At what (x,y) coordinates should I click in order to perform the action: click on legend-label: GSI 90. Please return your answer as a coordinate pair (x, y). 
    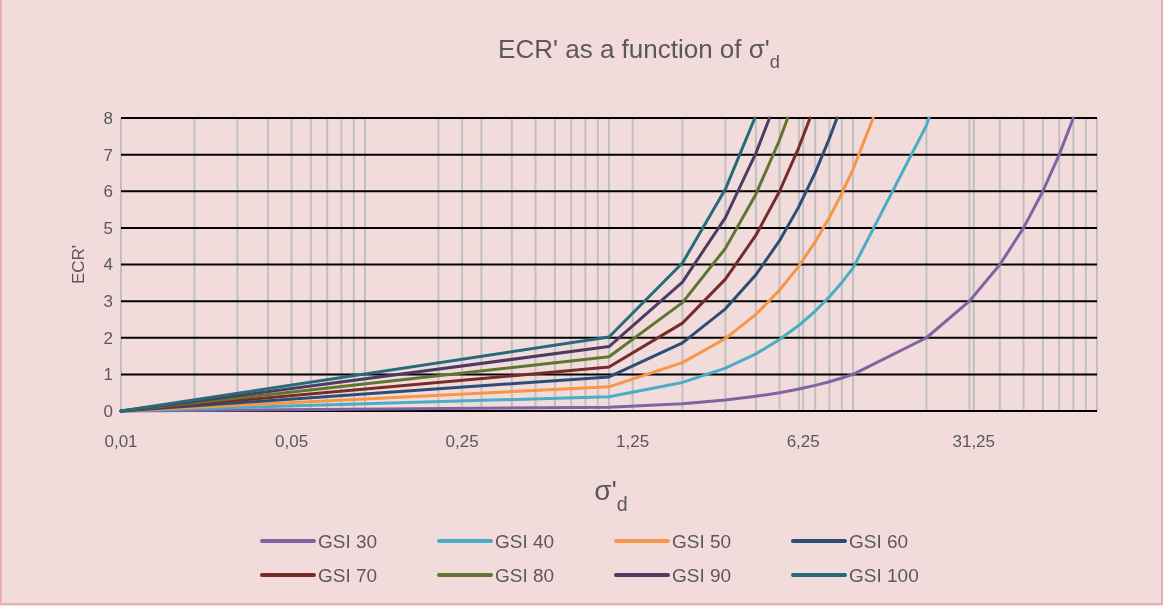
    Looking at the image, I should click on (702, 575).